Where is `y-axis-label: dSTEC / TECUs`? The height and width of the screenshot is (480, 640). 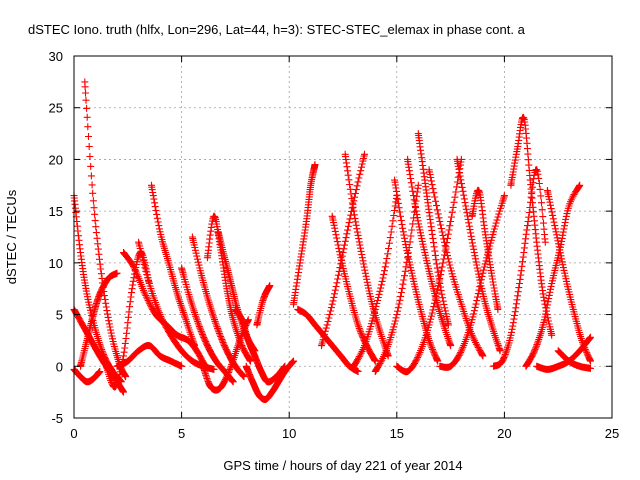 y-axis-label: dSTEC / TECUs is located at coordinates (11, 236).